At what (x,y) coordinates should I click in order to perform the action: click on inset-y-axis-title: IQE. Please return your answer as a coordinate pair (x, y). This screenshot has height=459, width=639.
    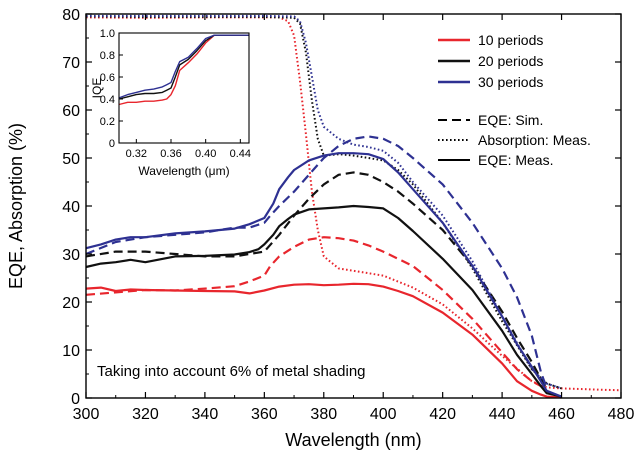
    Looking at the image, I should click on (97, 88).